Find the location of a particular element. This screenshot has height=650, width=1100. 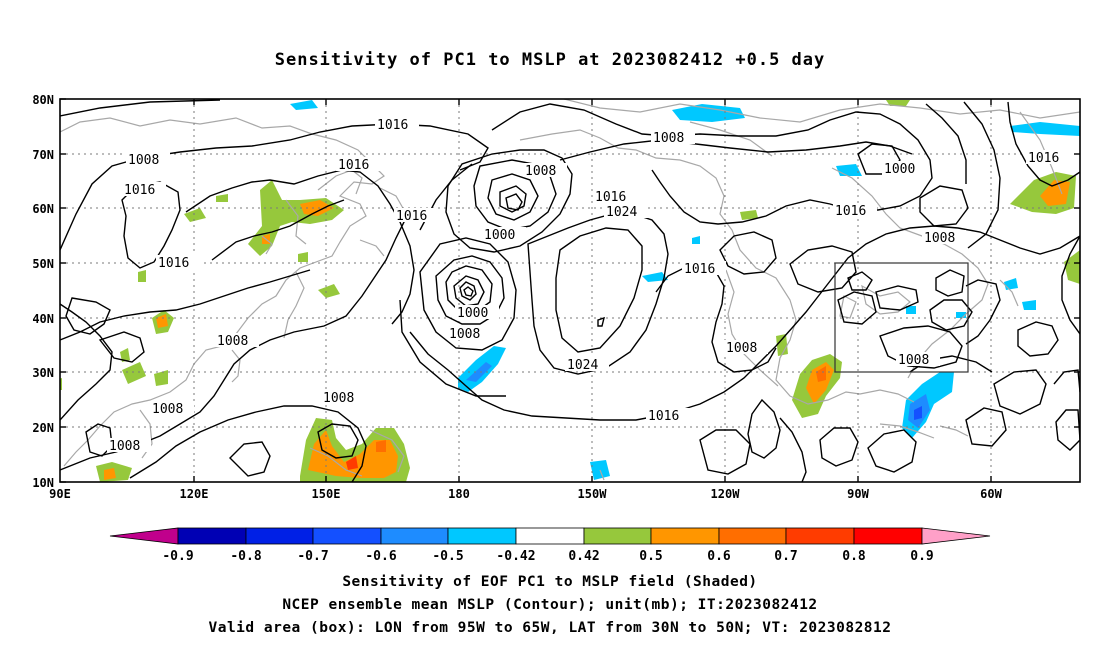

lon-label: 90E is located at coordinates (60, 494).